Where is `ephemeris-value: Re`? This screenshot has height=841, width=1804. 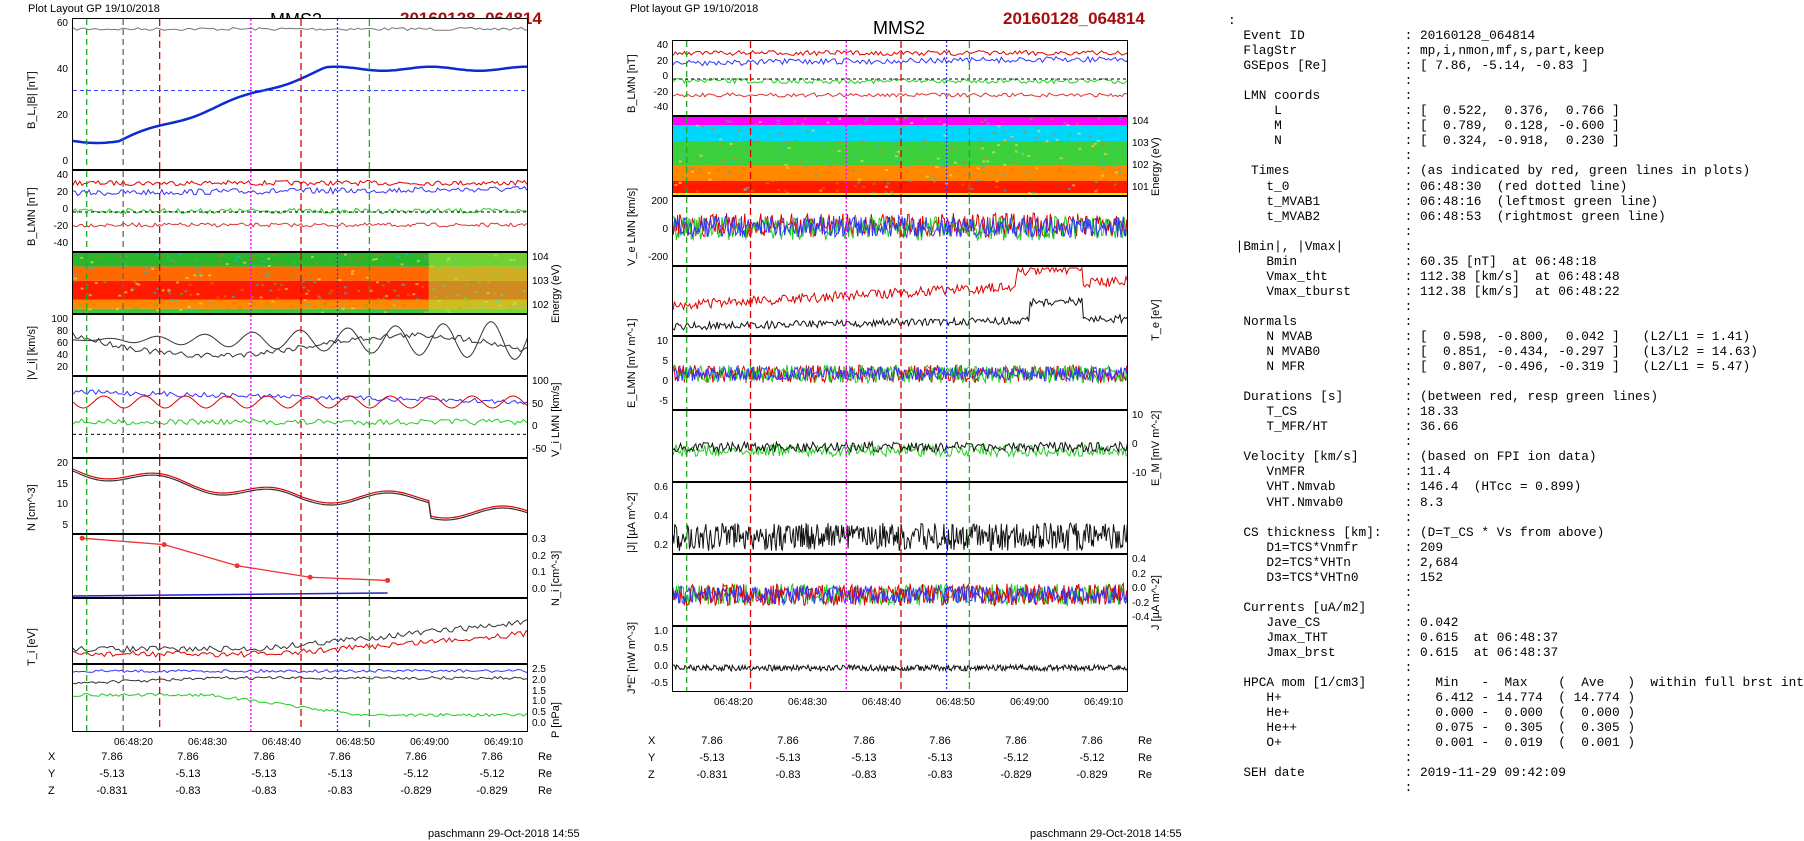 ephemeris-value: Re is located at coordinates (545, 790).